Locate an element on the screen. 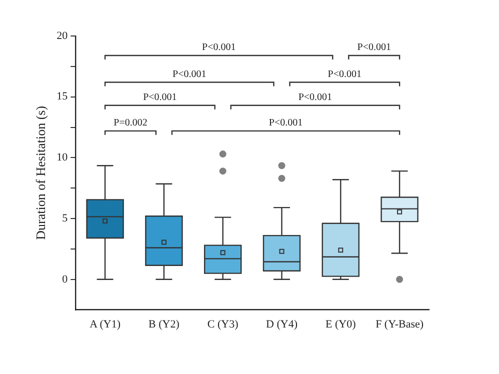 This screenshot has height=374, width=499. y-tick-label: 20 is located at coordinates (62, 36).